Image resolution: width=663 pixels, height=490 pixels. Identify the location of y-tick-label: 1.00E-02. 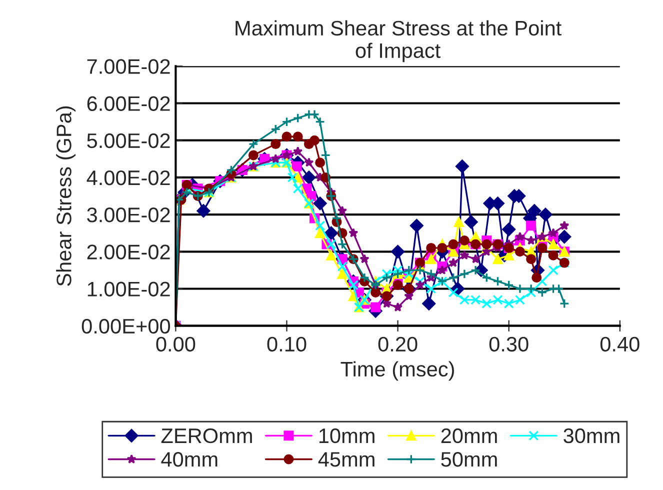
(129, 289).